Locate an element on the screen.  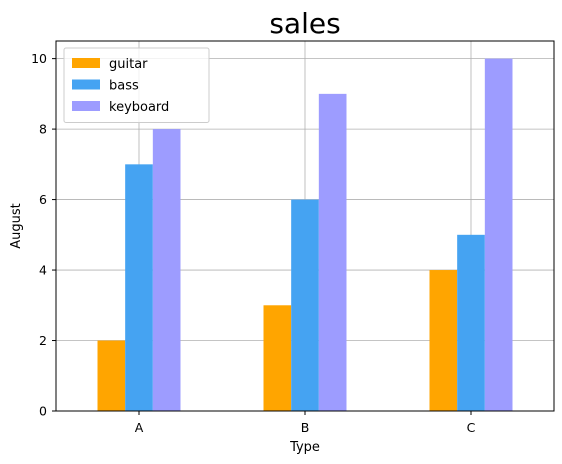
bar-bass-A is located at coordinates (139, 287).